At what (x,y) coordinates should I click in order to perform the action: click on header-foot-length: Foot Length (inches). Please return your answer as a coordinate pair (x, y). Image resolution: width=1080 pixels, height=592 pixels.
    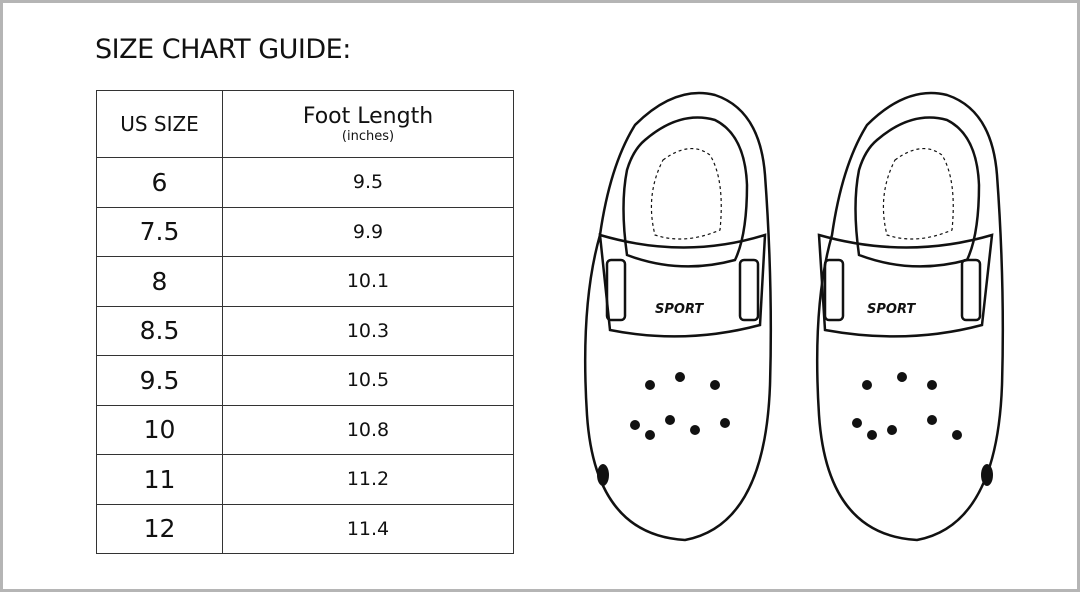
    Looking at the image, I should click on (368, 124).